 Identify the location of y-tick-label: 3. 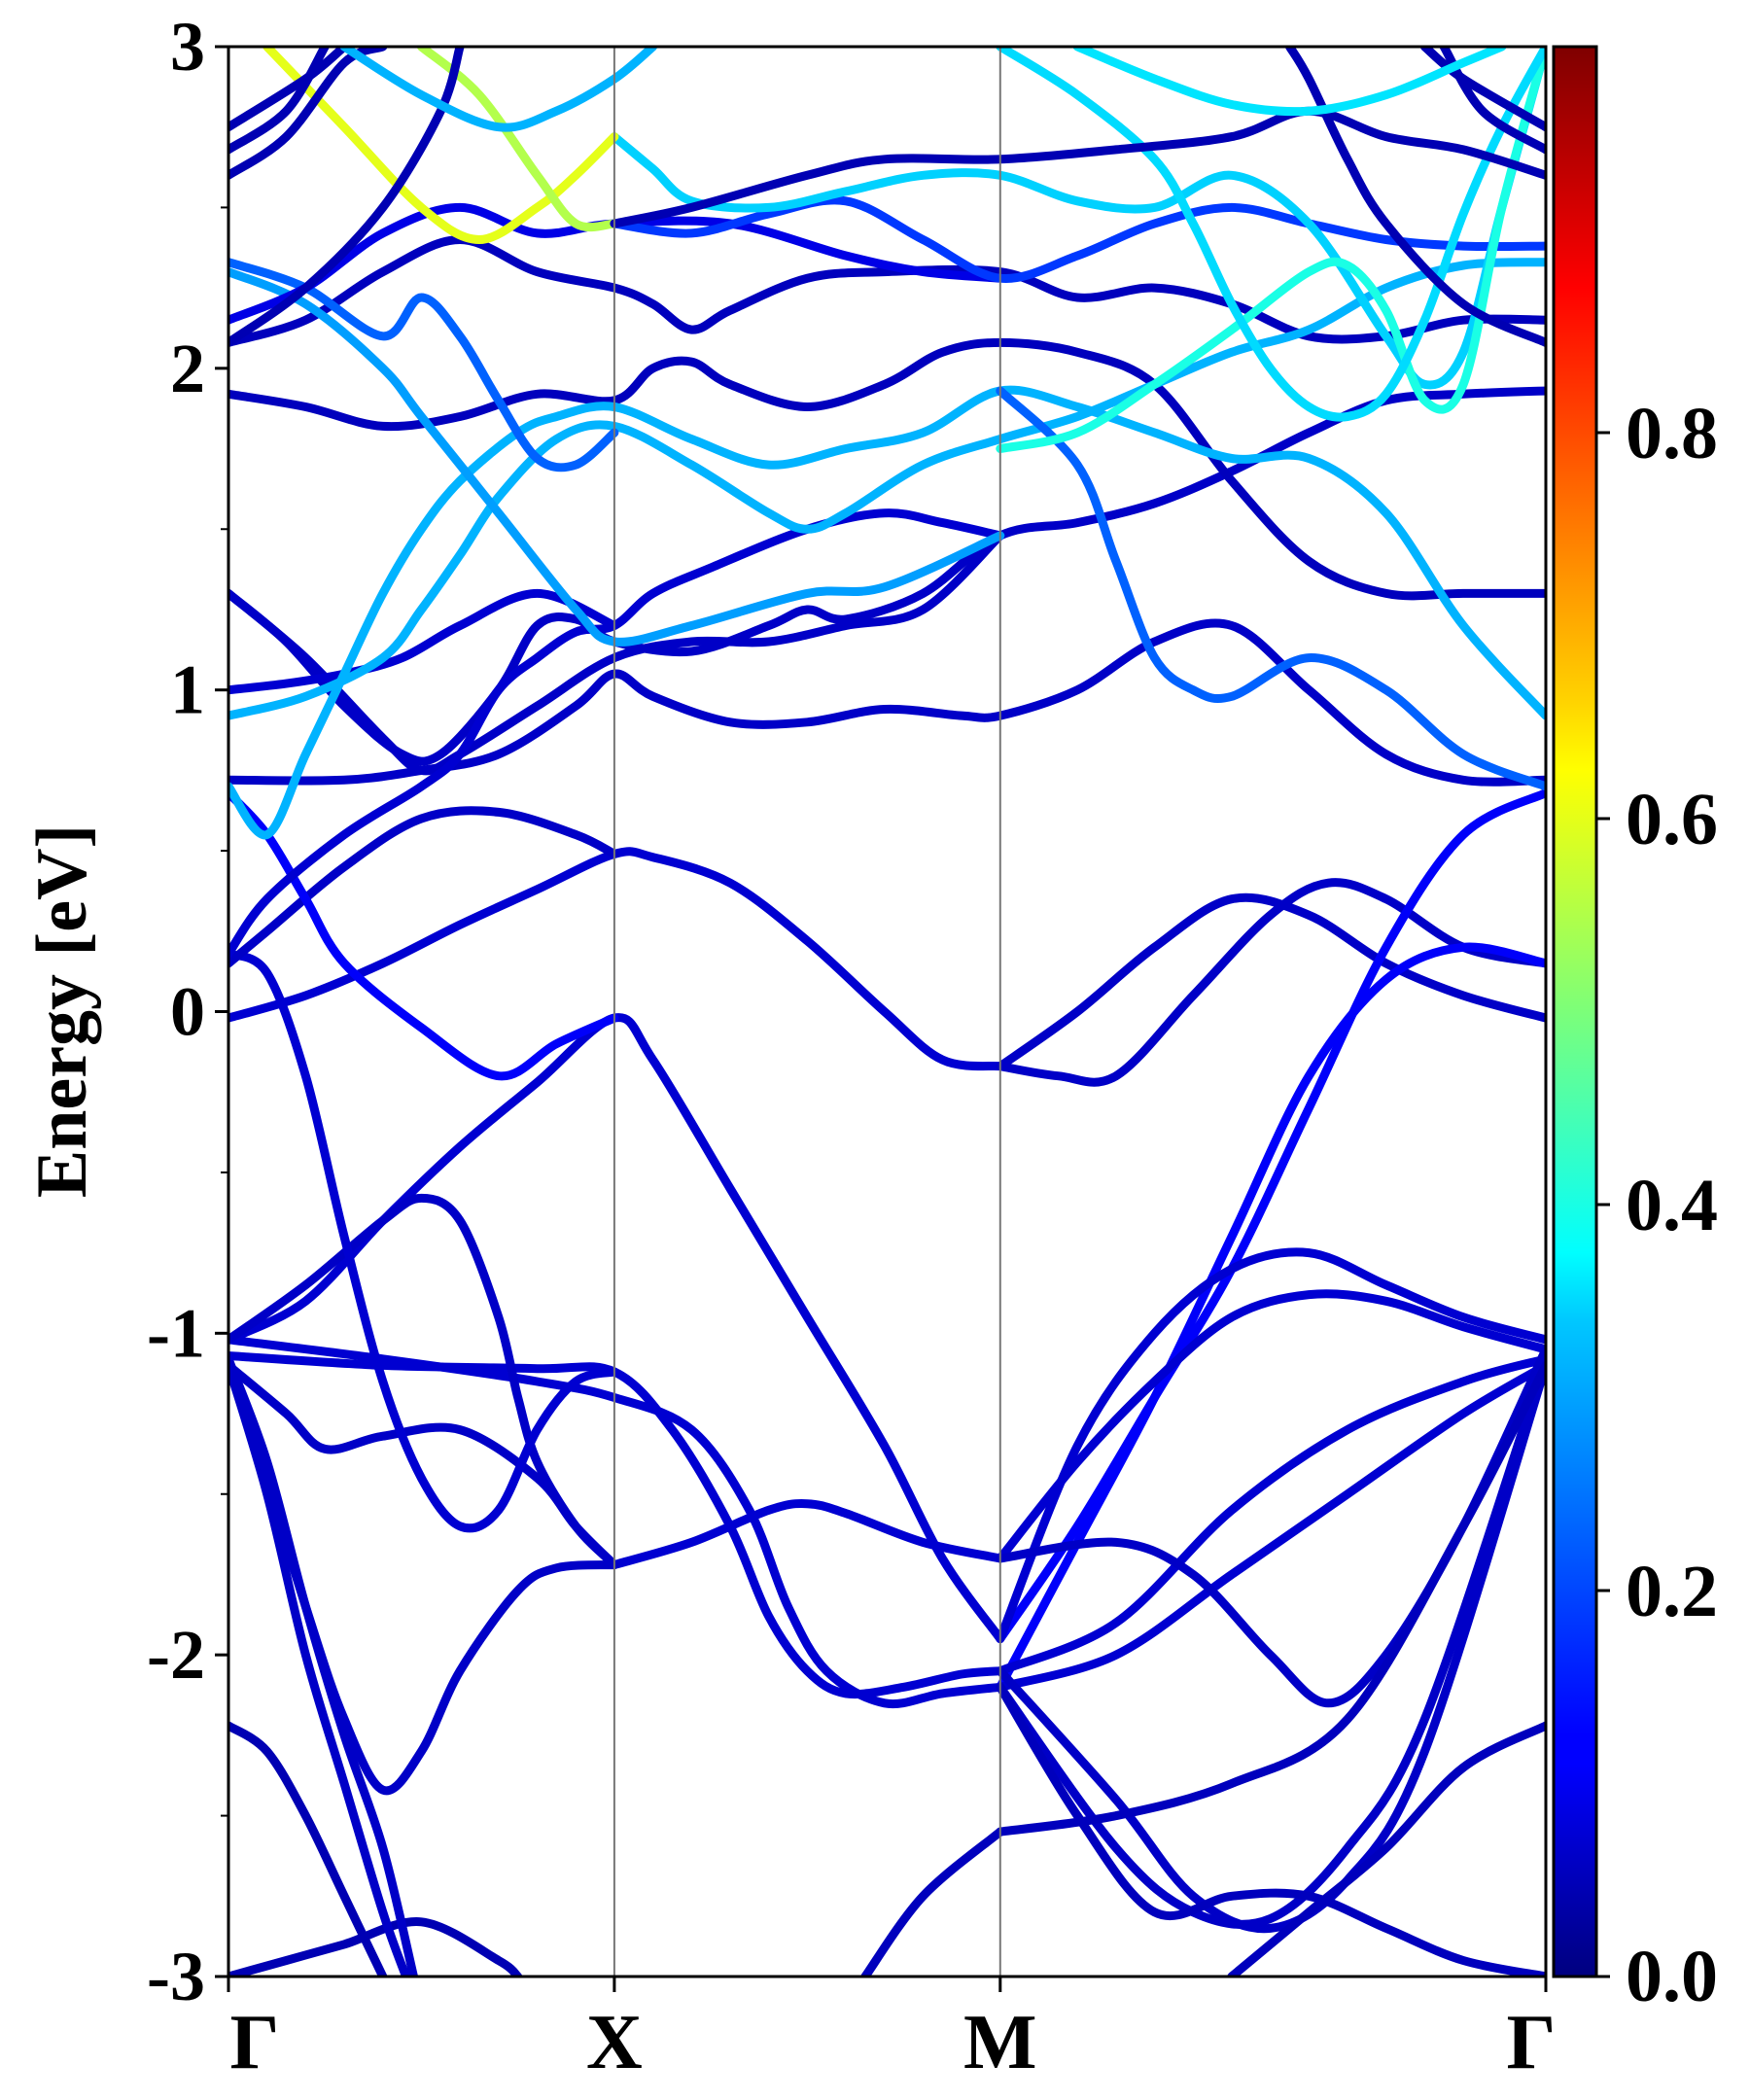
(187, 47).